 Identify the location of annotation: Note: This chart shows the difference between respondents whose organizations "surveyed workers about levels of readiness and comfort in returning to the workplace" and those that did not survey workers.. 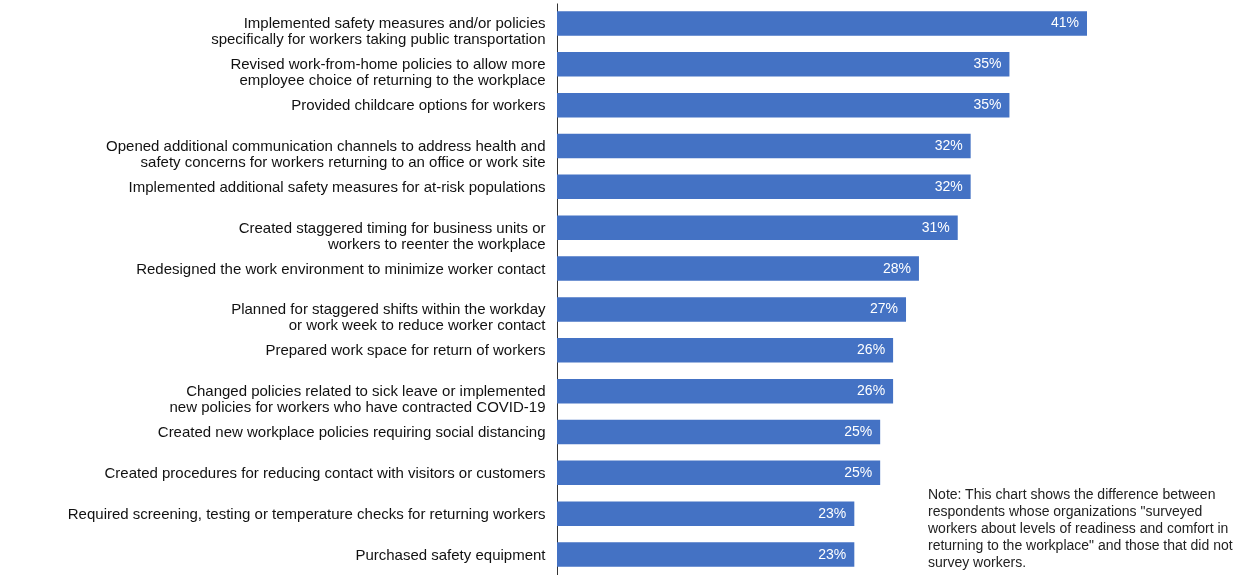
(1081, 528).